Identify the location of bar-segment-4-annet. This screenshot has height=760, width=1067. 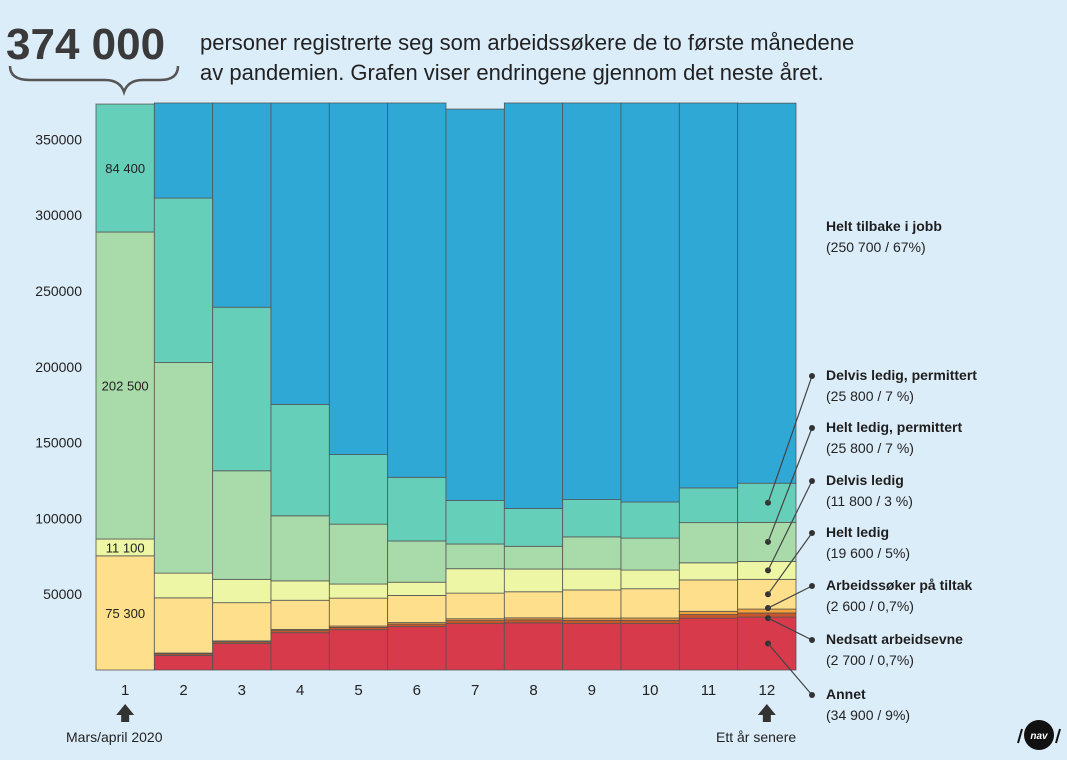
(358, 650).